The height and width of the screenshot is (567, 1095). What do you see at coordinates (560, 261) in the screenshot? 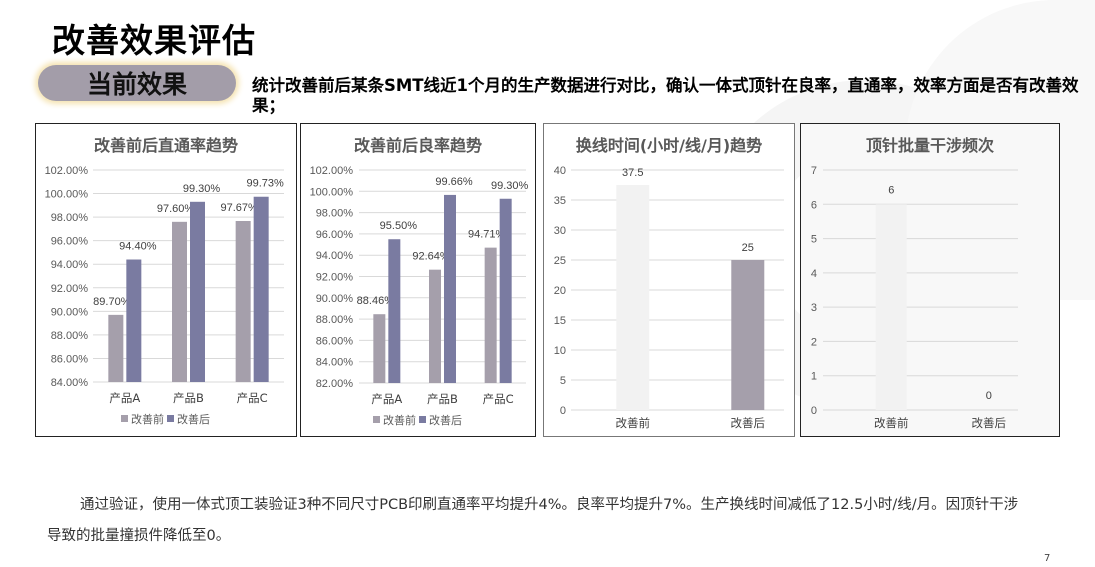
I see `y-tick-label: 25` at bounding box center [560, 261].